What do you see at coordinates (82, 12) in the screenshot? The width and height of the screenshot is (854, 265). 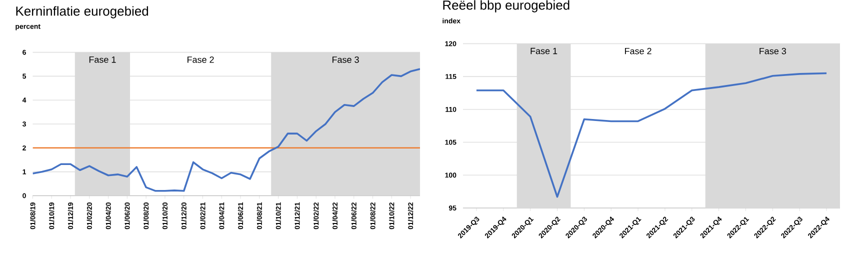 I see `chart-title: Kerninflatie eurogebied` at bounding box center [82, 12].